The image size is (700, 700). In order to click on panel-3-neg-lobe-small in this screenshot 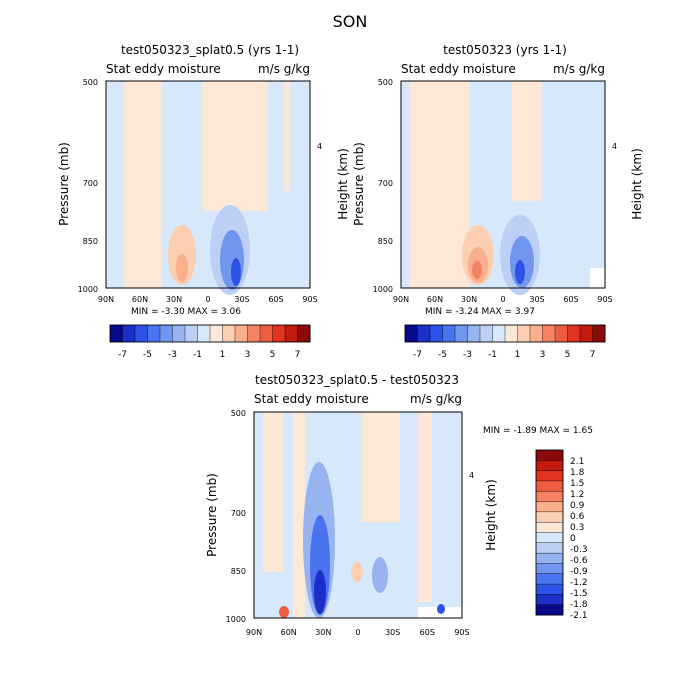, I will do `click(380, 575)`.